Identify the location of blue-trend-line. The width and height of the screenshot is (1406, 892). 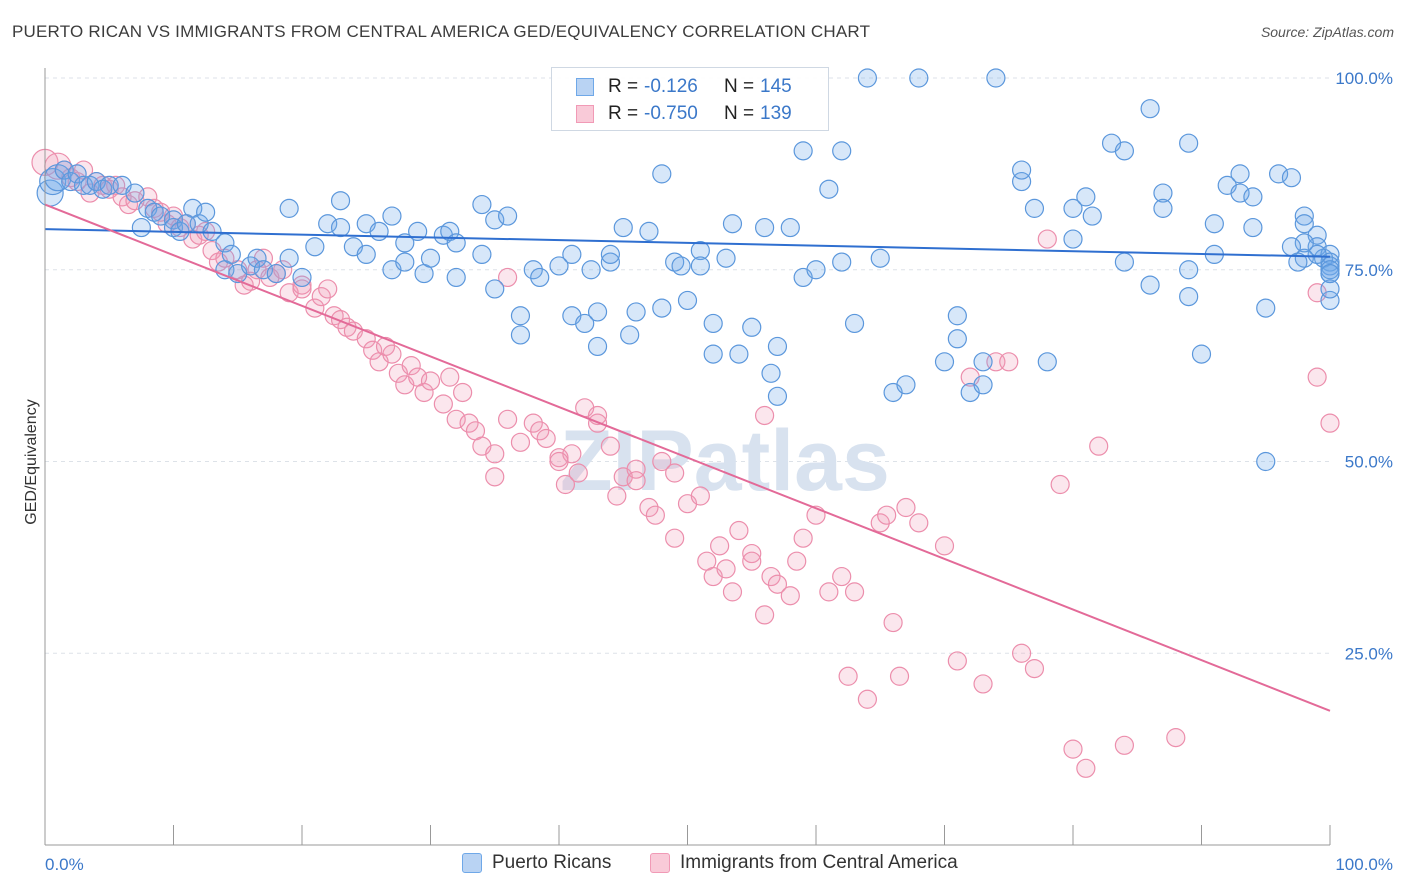
(687, 243).